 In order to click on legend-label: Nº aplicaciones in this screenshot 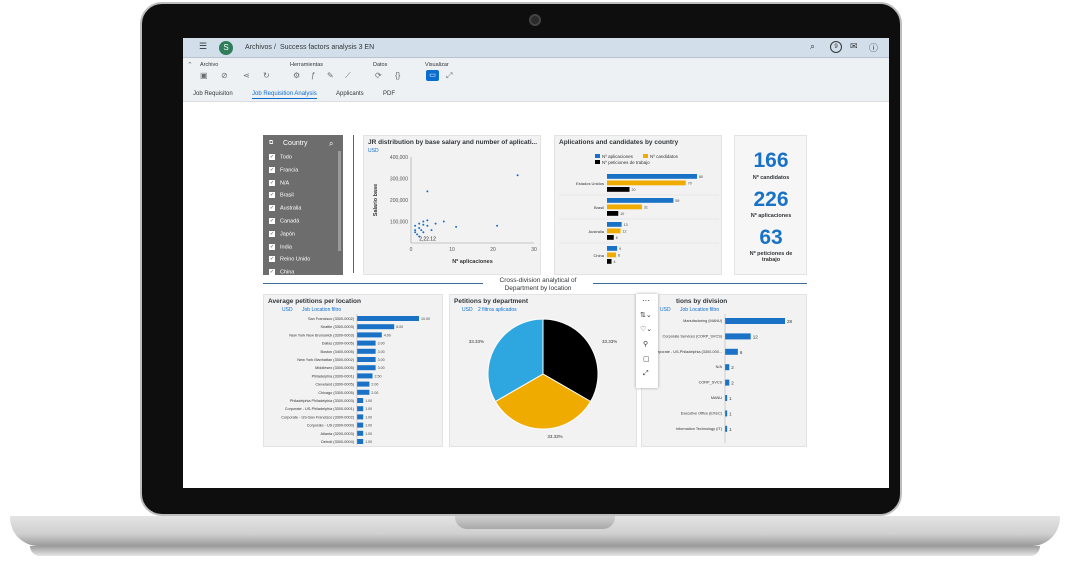, I will do `click(618, 156)`.